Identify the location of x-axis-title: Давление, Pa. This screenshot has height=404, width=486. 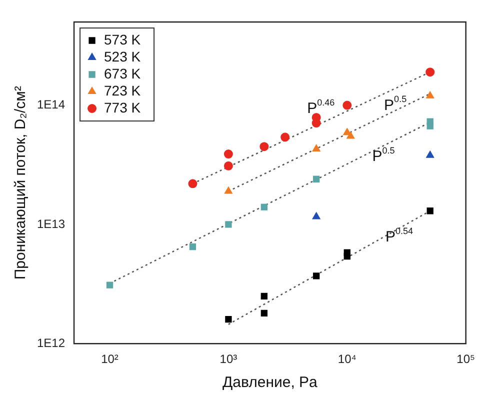
(270, 383).